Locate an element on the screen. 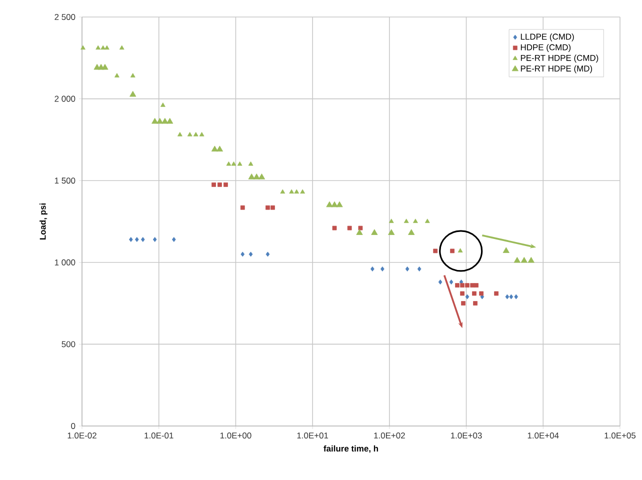 The height and width of the screenshot is (480, 642). y-tick-label: 500 is located at coordinates (69, 344).